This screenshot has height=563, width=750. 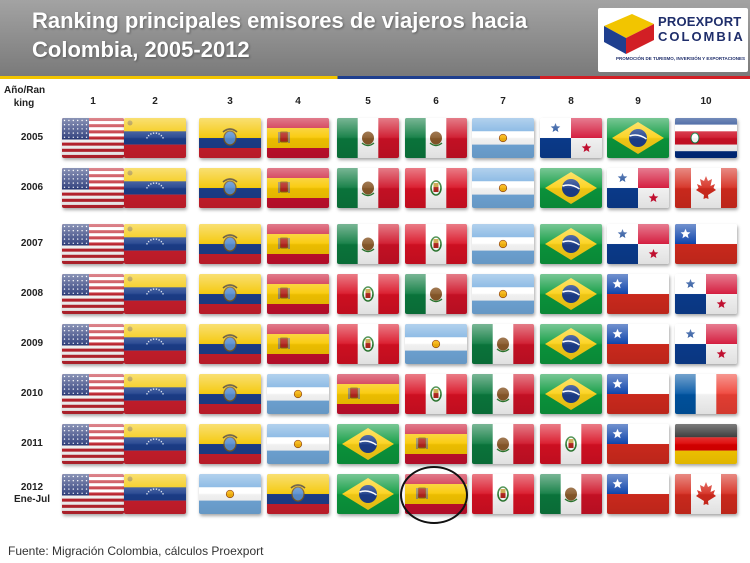 I want to click on column-header-10: 10, so click(x=706, y=101).